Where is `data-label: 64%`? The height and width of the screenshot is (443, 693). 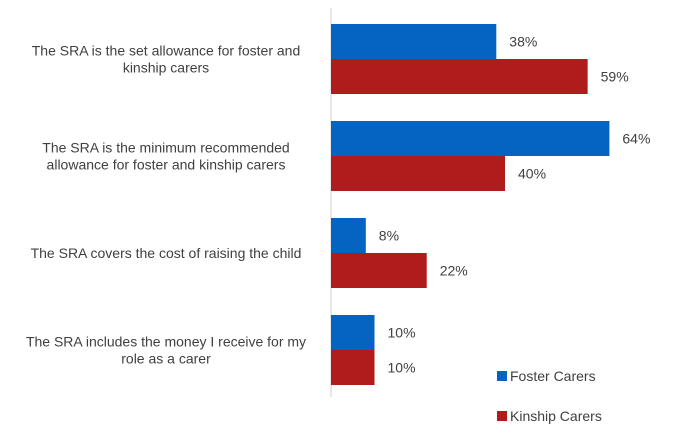
data-label: 64% is located at coordinates (636, 139).